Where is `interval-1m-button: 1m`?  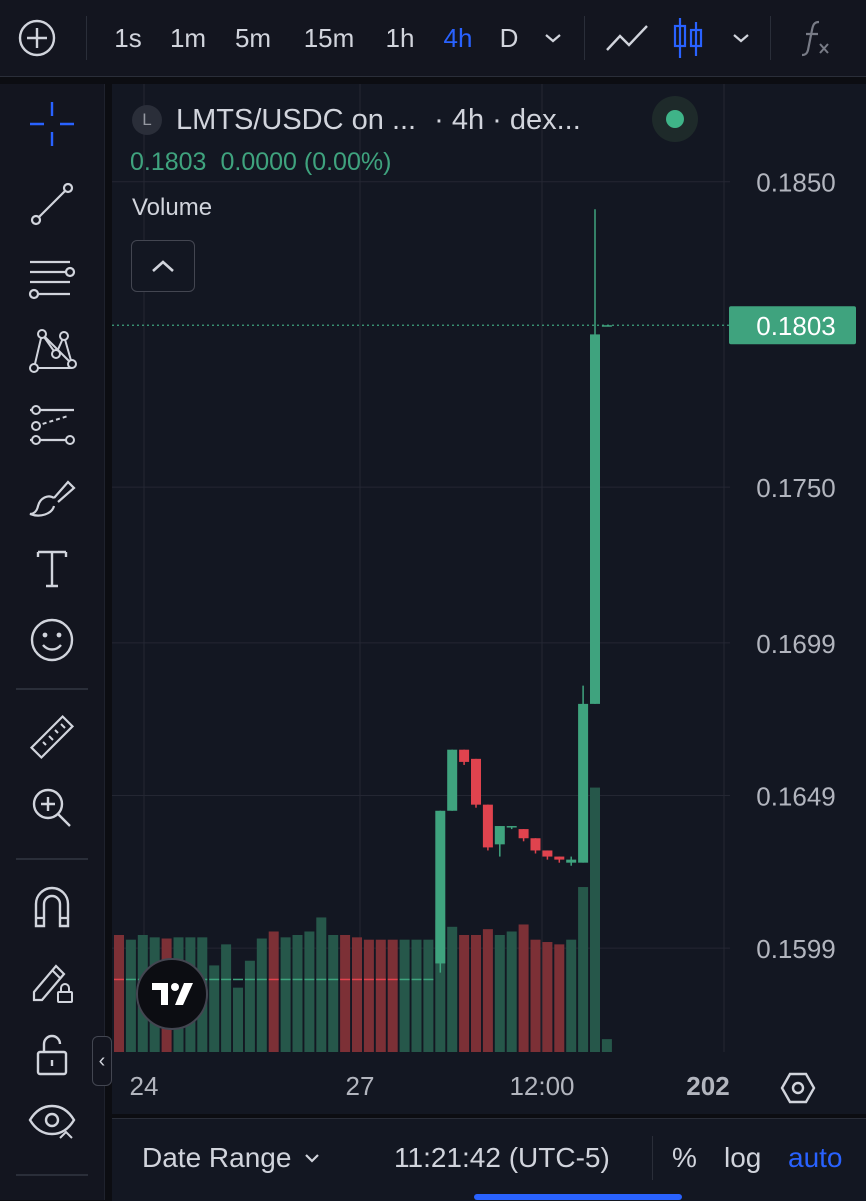
interval-1m-button: 1m is located at coordinates (188, 37).